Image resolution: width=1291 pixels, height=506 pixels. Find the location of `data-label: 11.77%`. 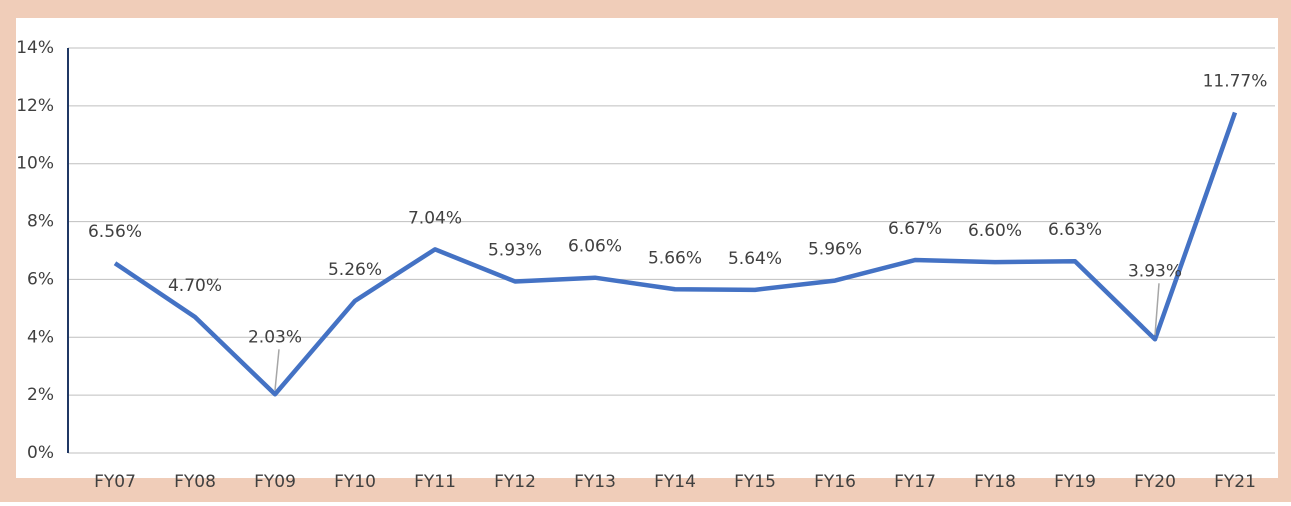

data-label: 11.77% is located at coordinates (1235, 82).